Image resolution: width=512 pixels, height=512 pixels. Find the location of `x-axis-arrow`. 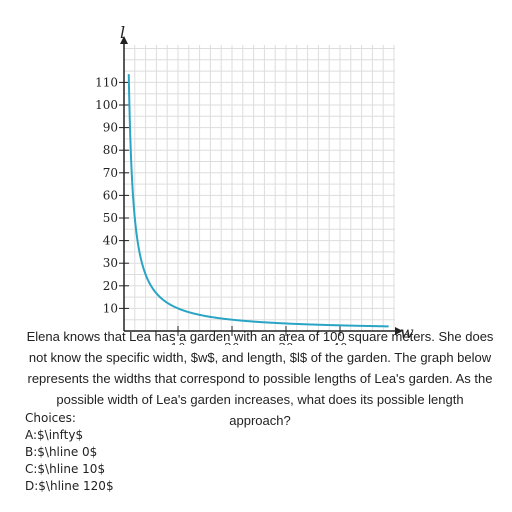

x-axis-arrow is located at coordinates (399, 331).